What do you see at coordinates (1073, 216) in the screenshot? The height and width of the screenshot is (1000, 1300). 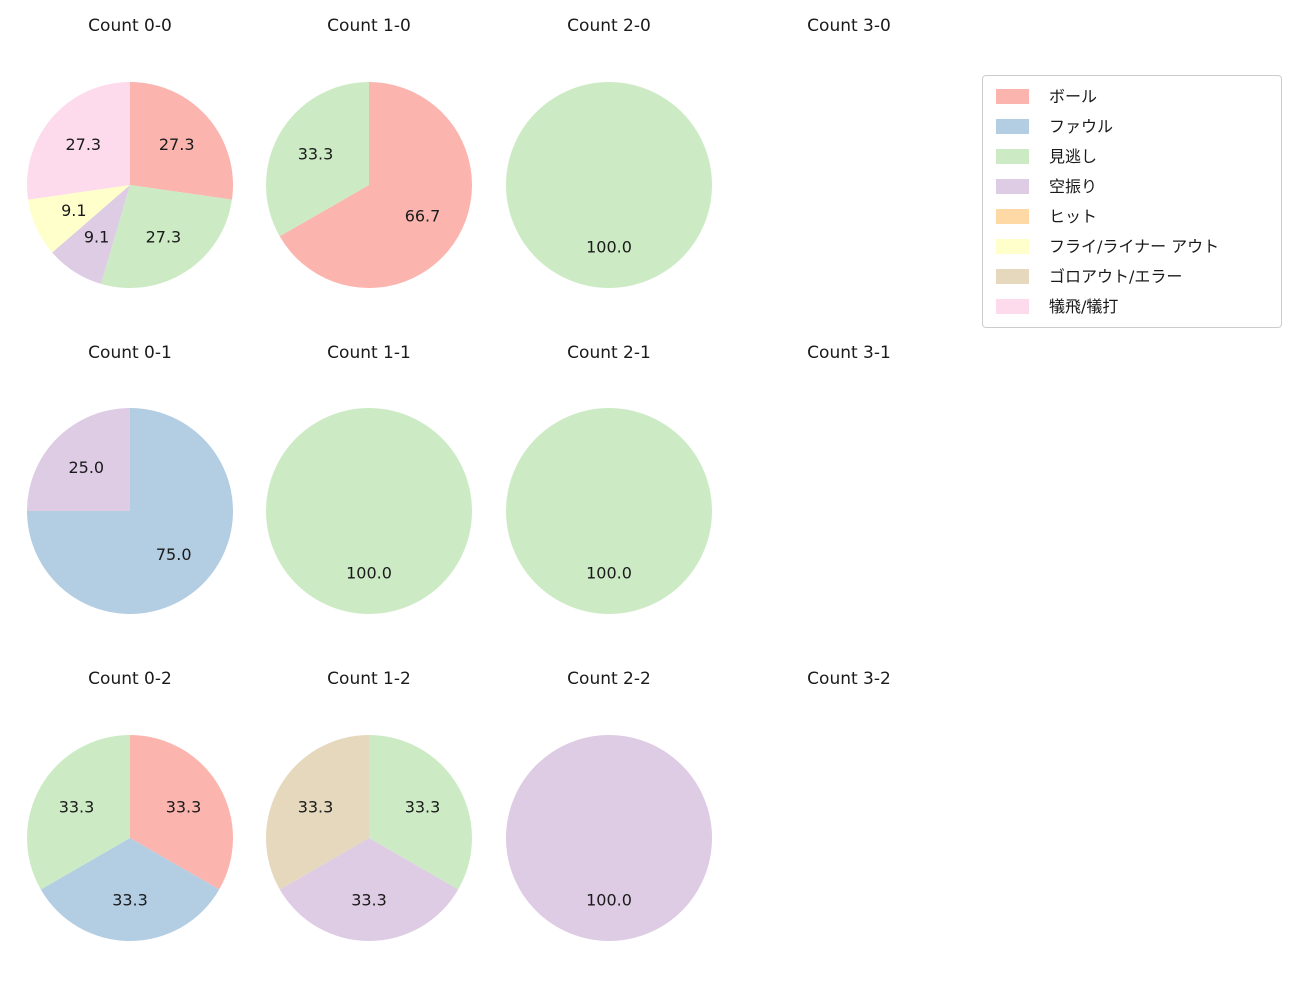 I see `legend-label: ヒット` at bounding box center [1073, 216].